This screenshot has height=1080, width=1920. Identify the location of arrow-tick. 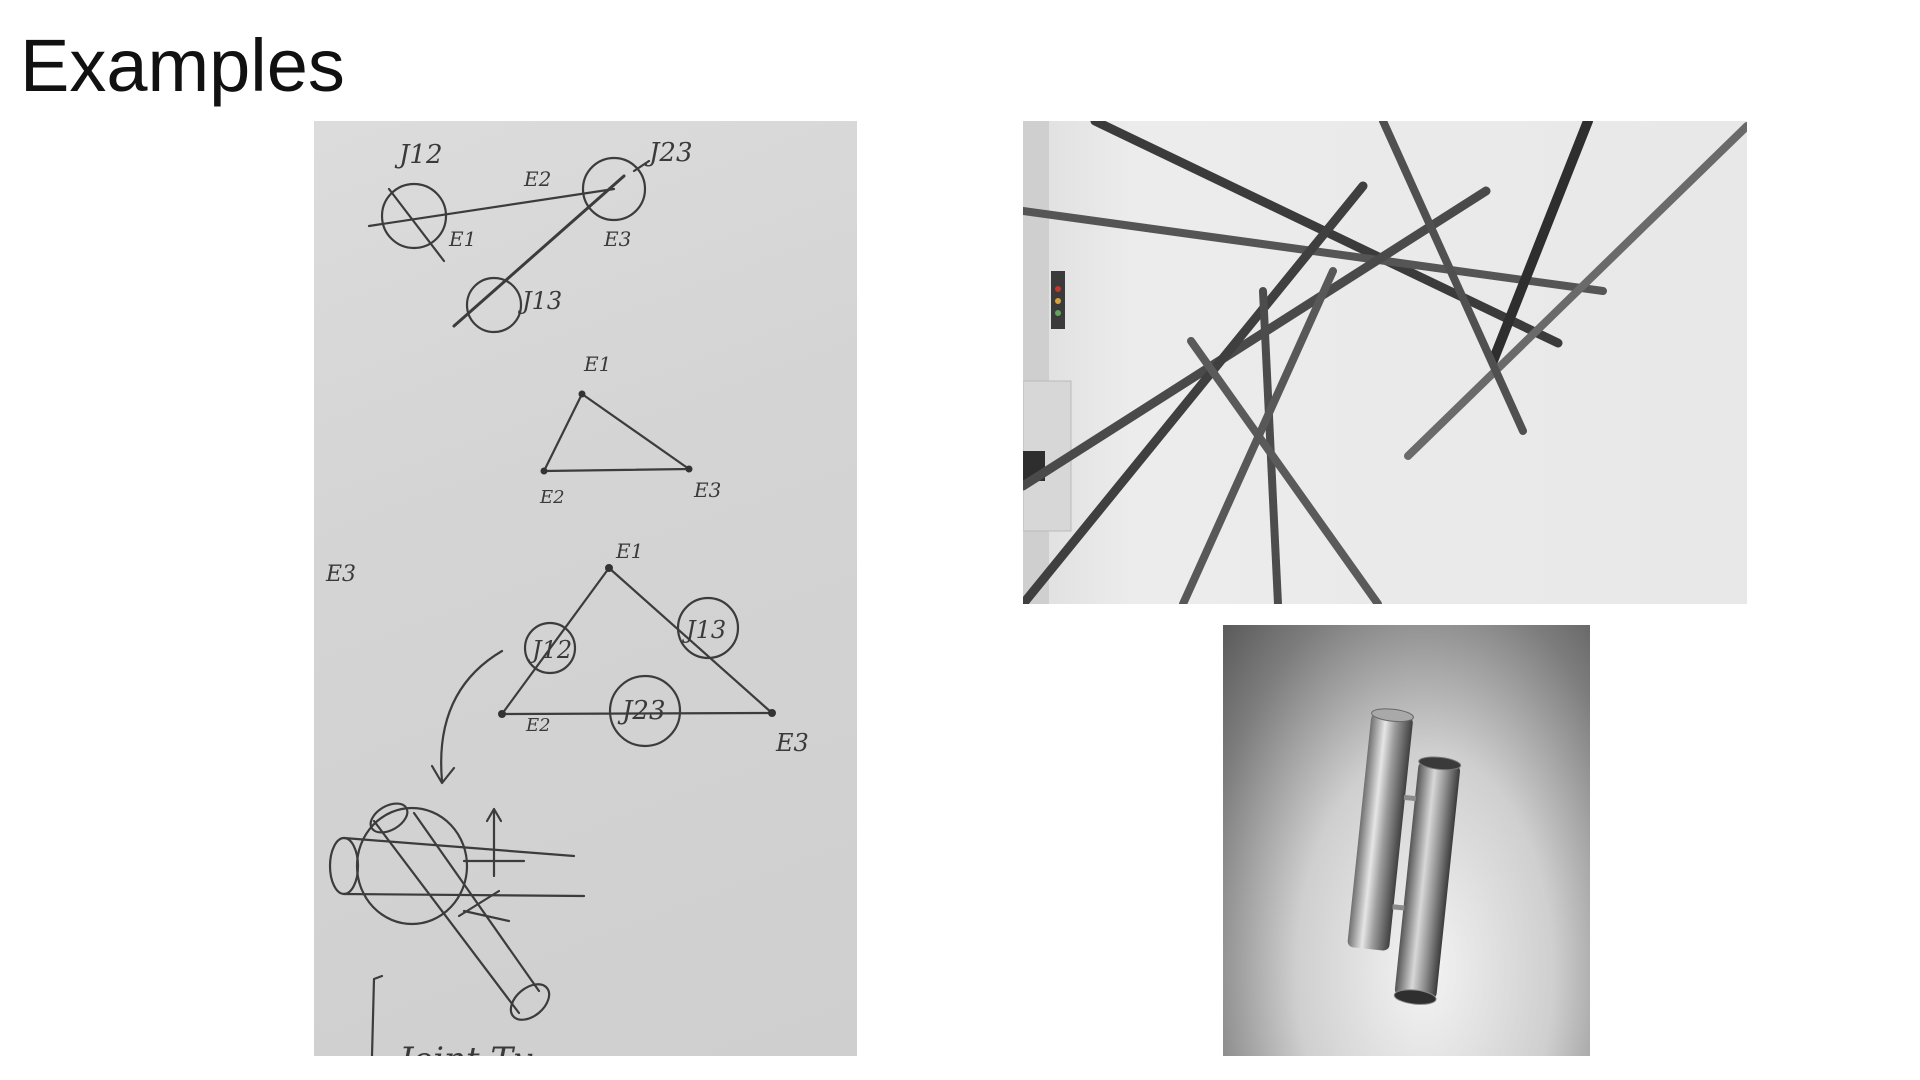
(641, 166).